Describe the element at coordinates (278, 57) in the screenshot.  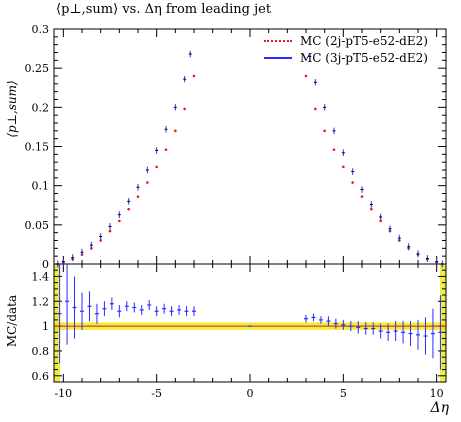
I see `legend-swatch-3j` at that location.